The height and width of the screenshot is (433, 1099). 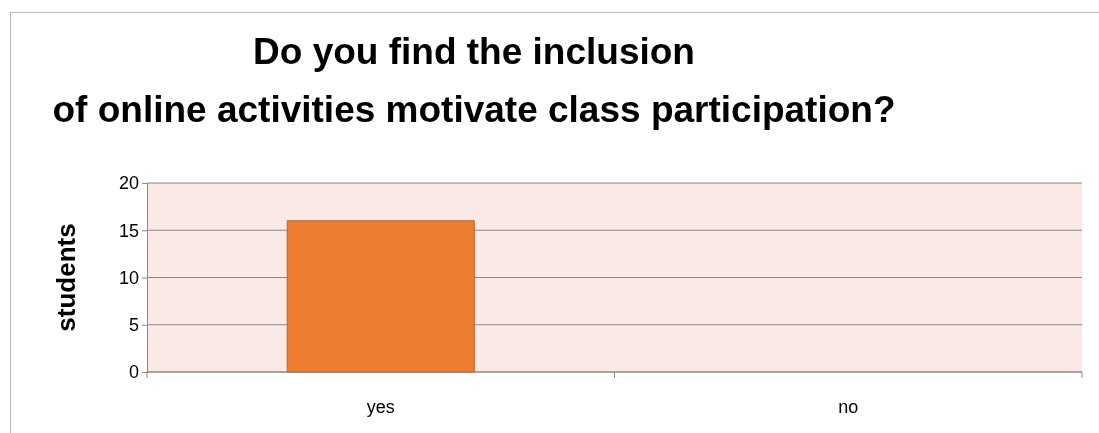 I want to click on y-tick-label: 20, so click(x=128, y=183).